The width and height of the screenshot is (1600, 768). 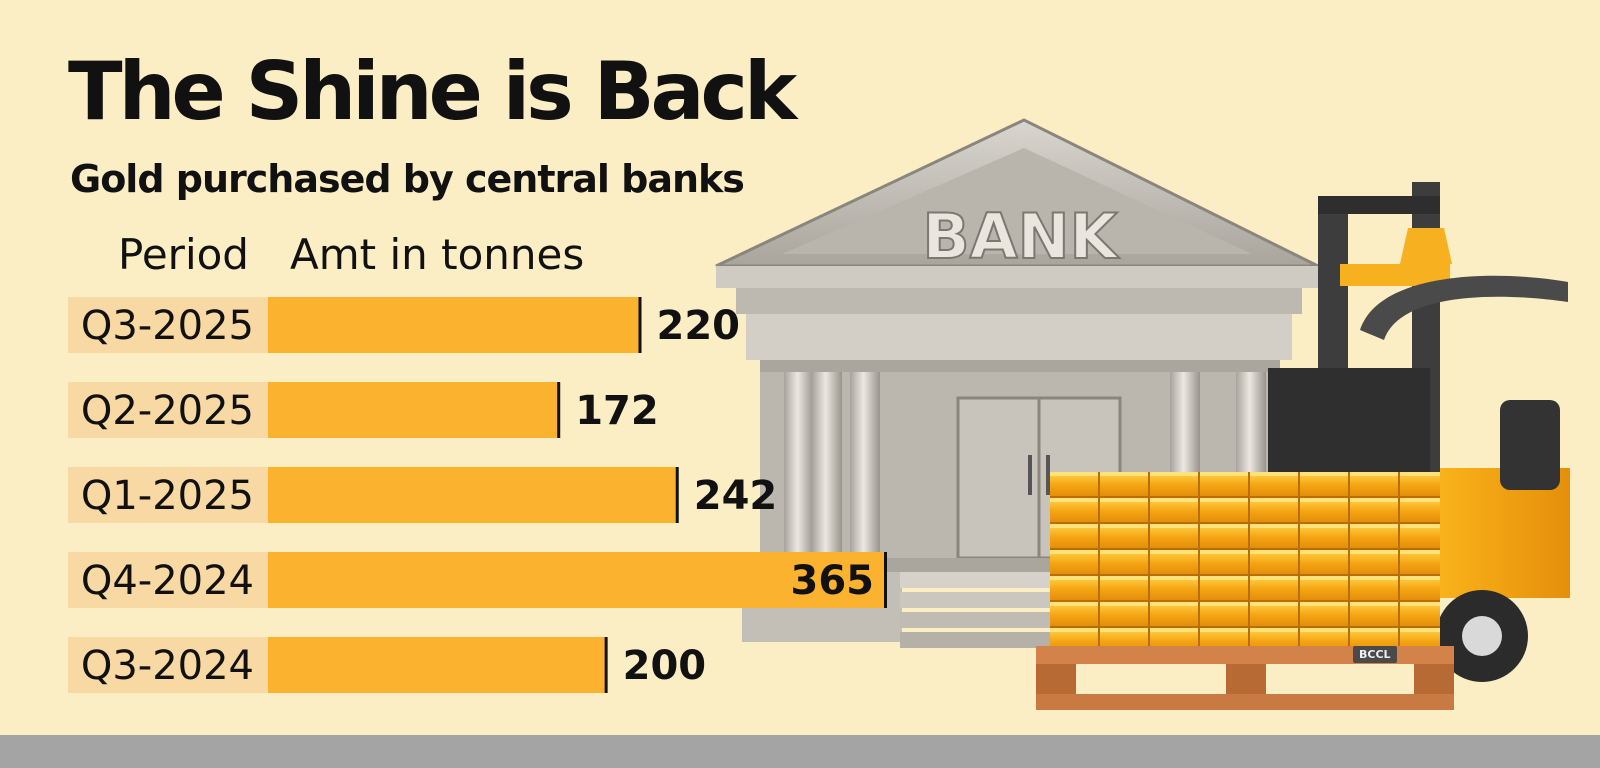 What do you see at coordinates (432, 91) in the screenshot?
I see `chart-title: The Shine is Back` at bounding box center [432, 91].